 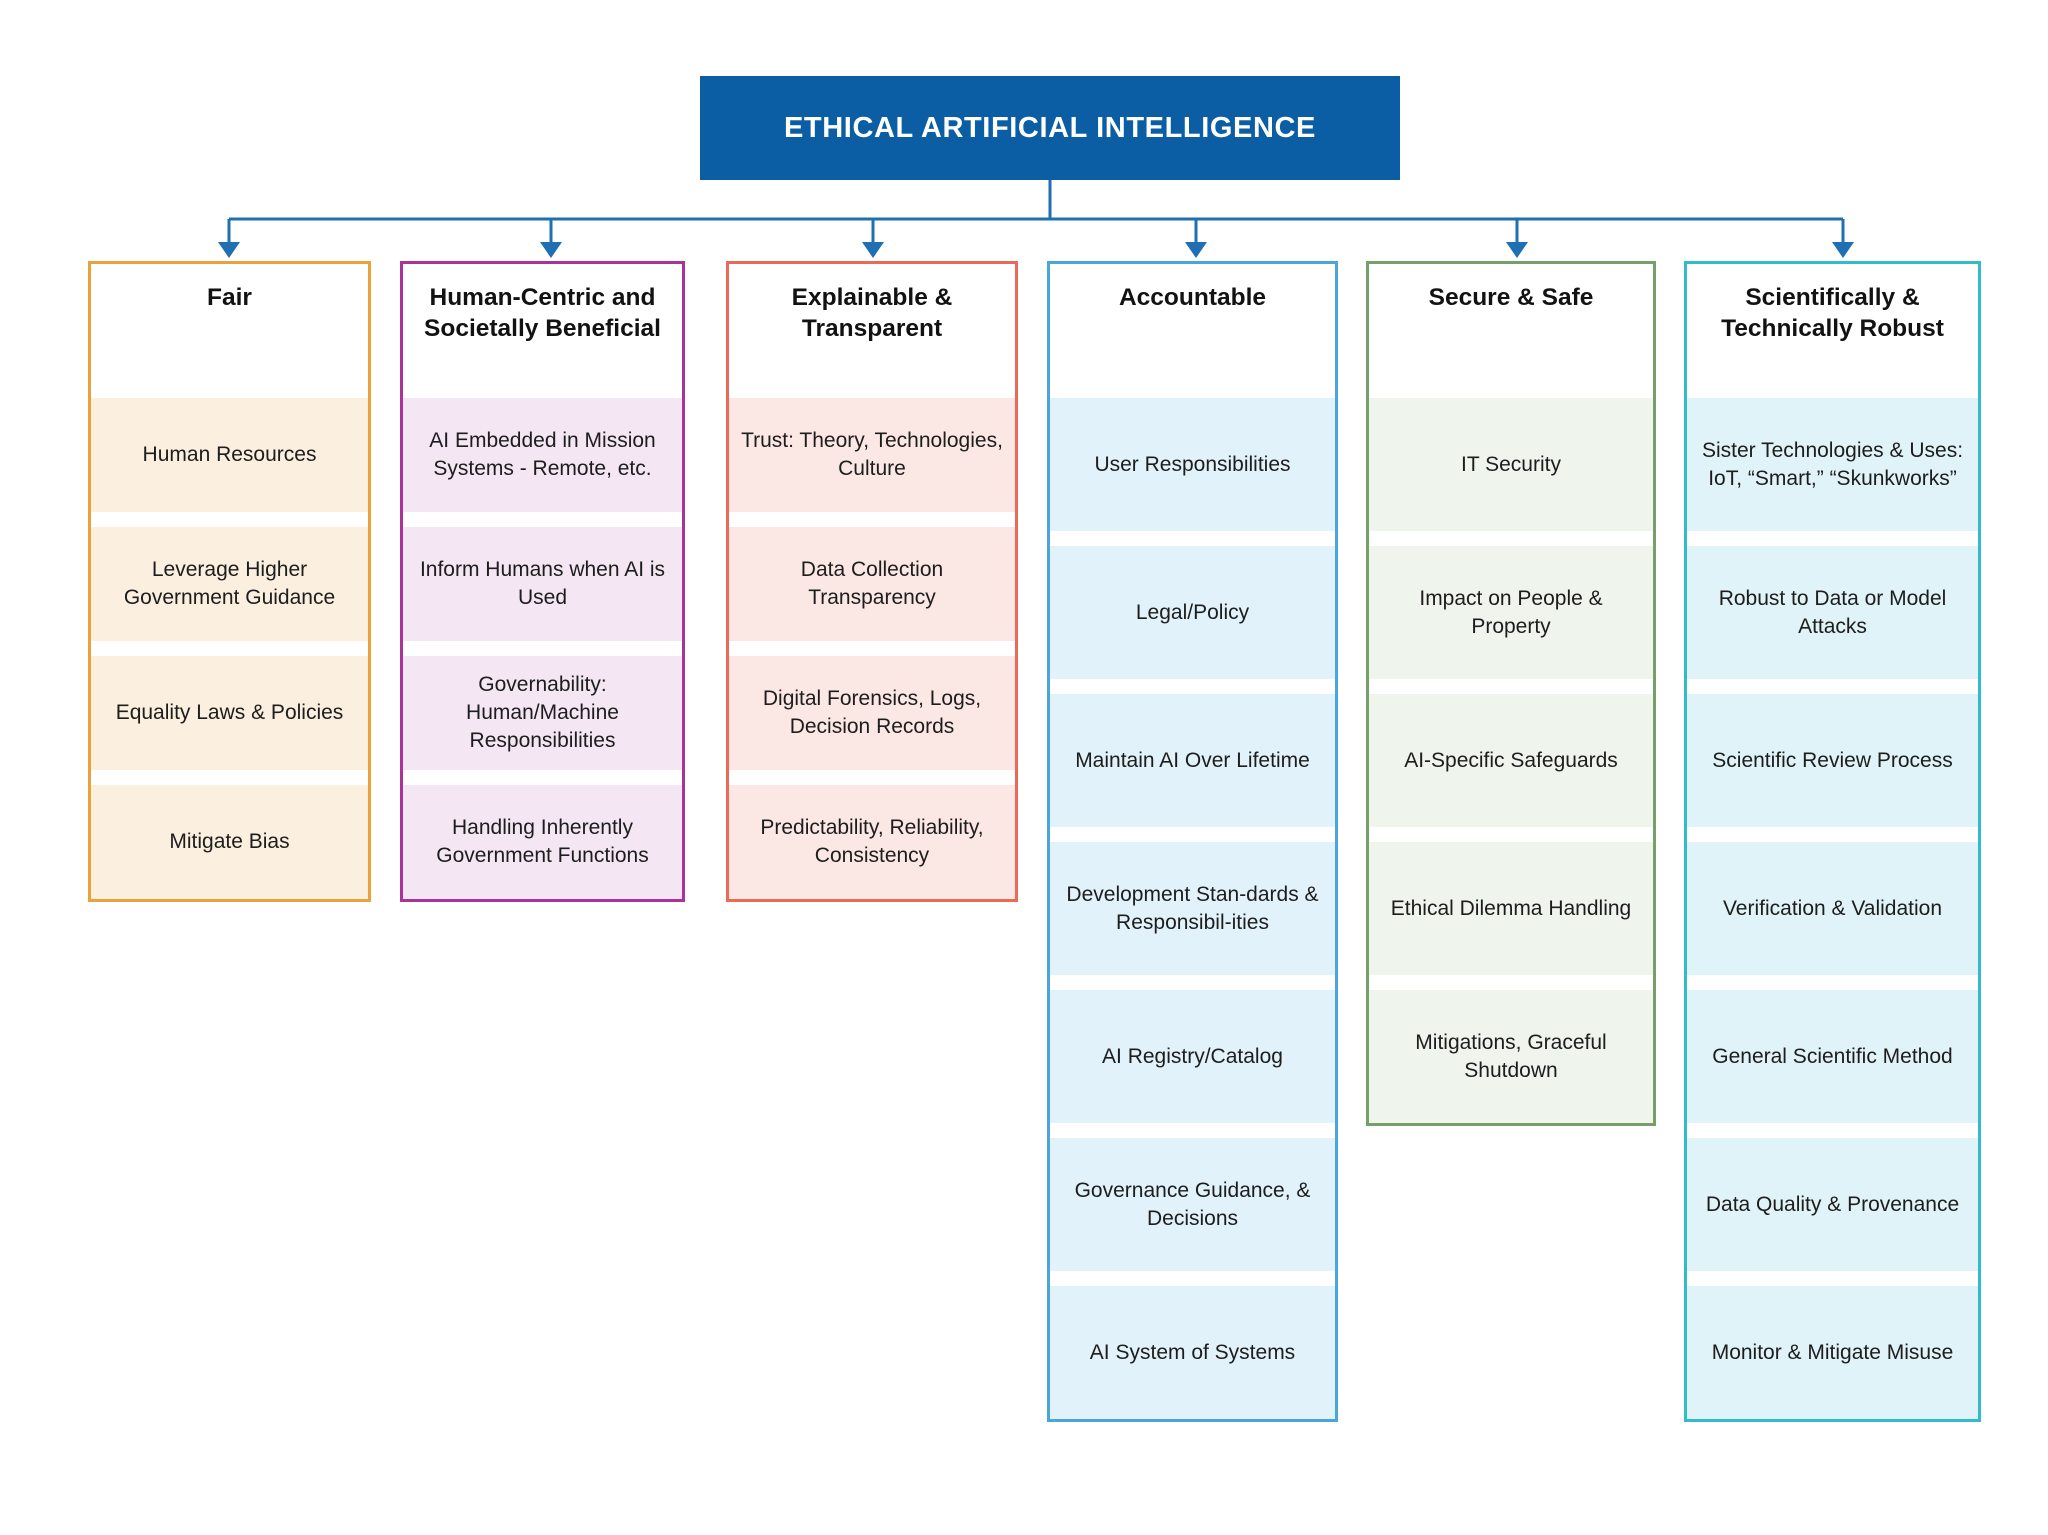 I want to click on pillar-item: Maintain AI Over Lifetime, so click(x=1192, y=760).